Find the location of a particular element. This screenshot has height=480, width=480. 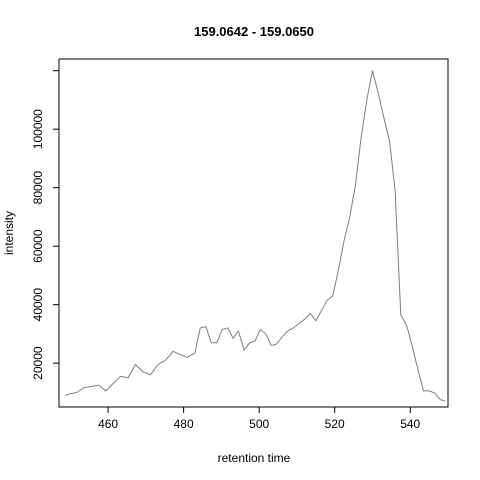

y-tick-label: 100000 is located at coordinates (38, 129).